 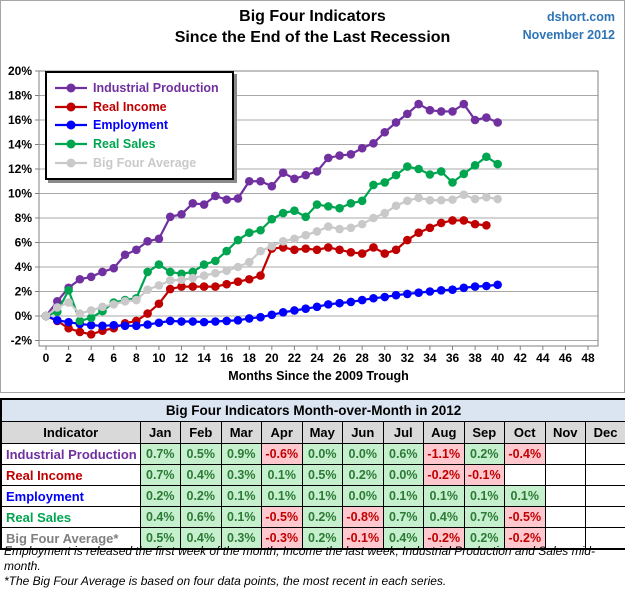 I want to click on value-cell-industrial-production-jul: 0.6%, so click(x=403, y=454).